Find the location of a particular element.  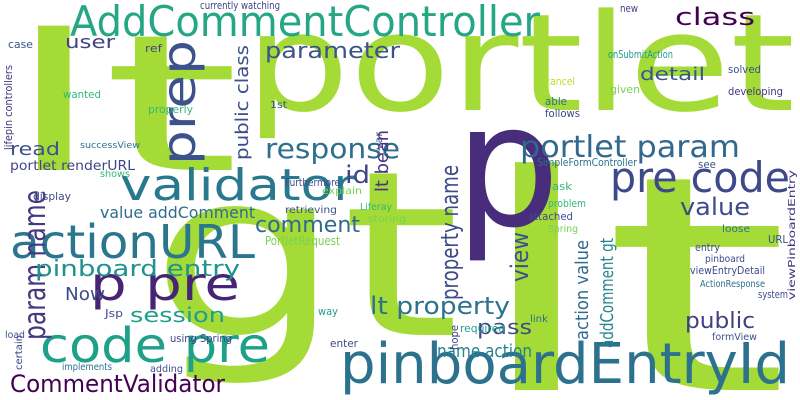

word: CommentValidator is located at coordinates (117, 384).